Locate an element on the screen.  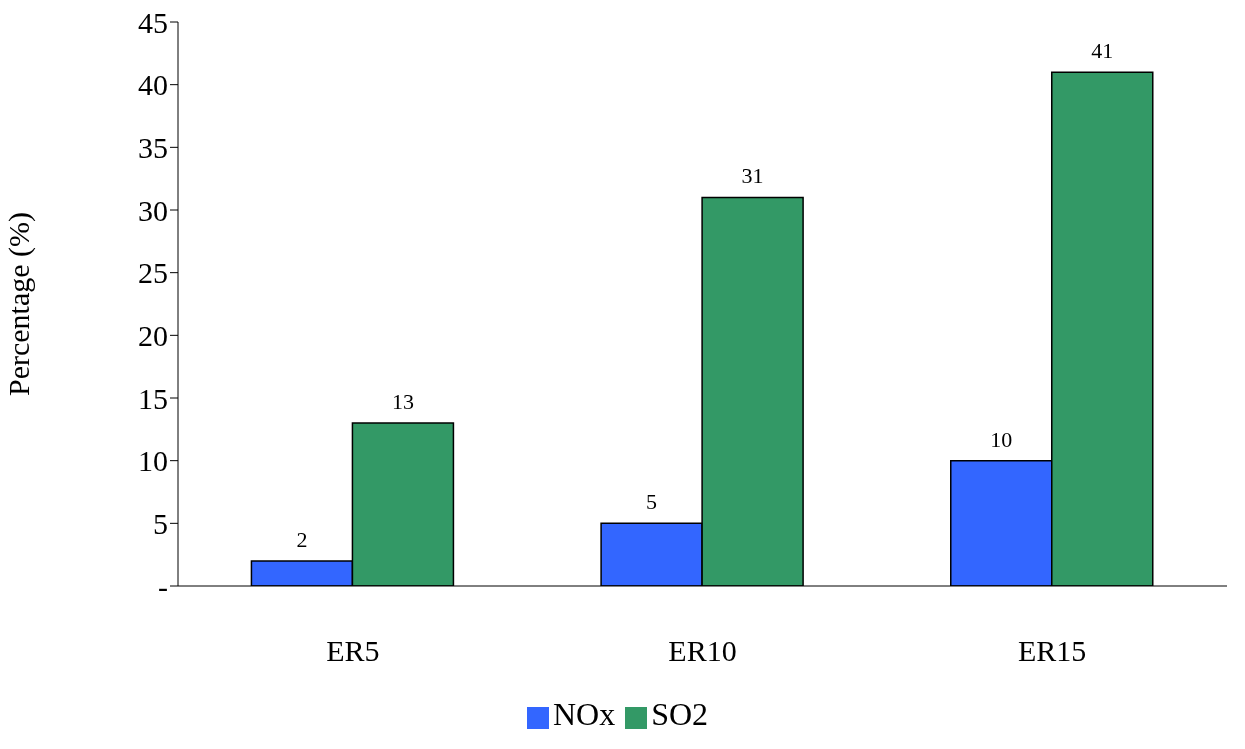
data-label: 13 is located at coordinates (402, 402).